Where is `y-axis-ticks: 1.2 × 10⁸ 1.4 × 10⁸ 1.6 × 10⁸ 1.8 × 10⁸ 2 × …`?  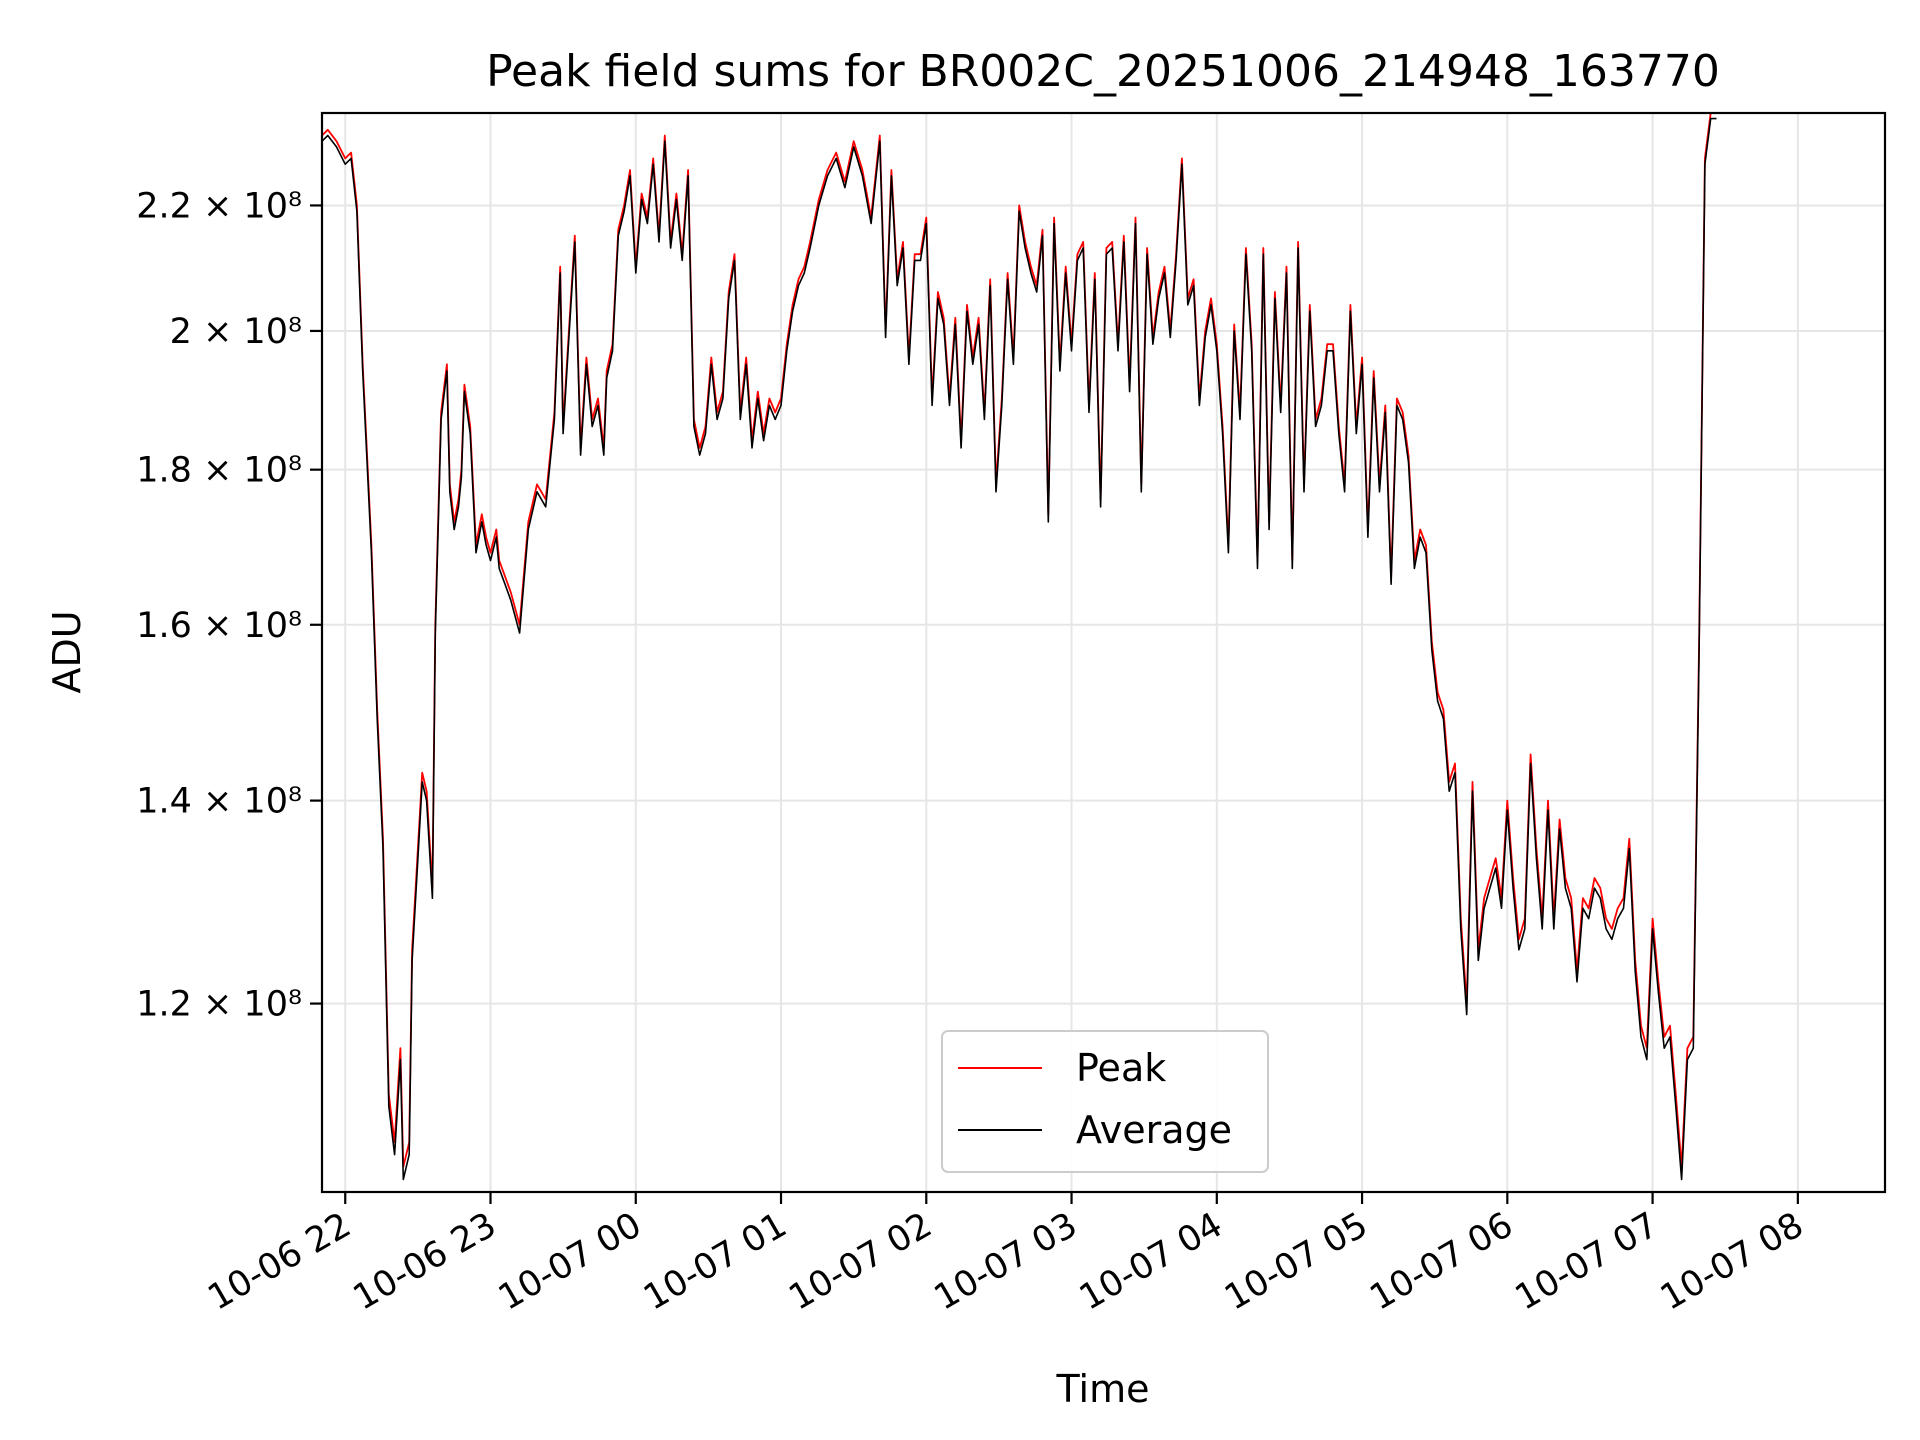
y-axis-ticks: 1.2 × 10⁸ 1.4 × 10⁸ 1.6 × 10⁸ 1.8 × 10⁸ 2 × … is located at coordinates (229, 605).